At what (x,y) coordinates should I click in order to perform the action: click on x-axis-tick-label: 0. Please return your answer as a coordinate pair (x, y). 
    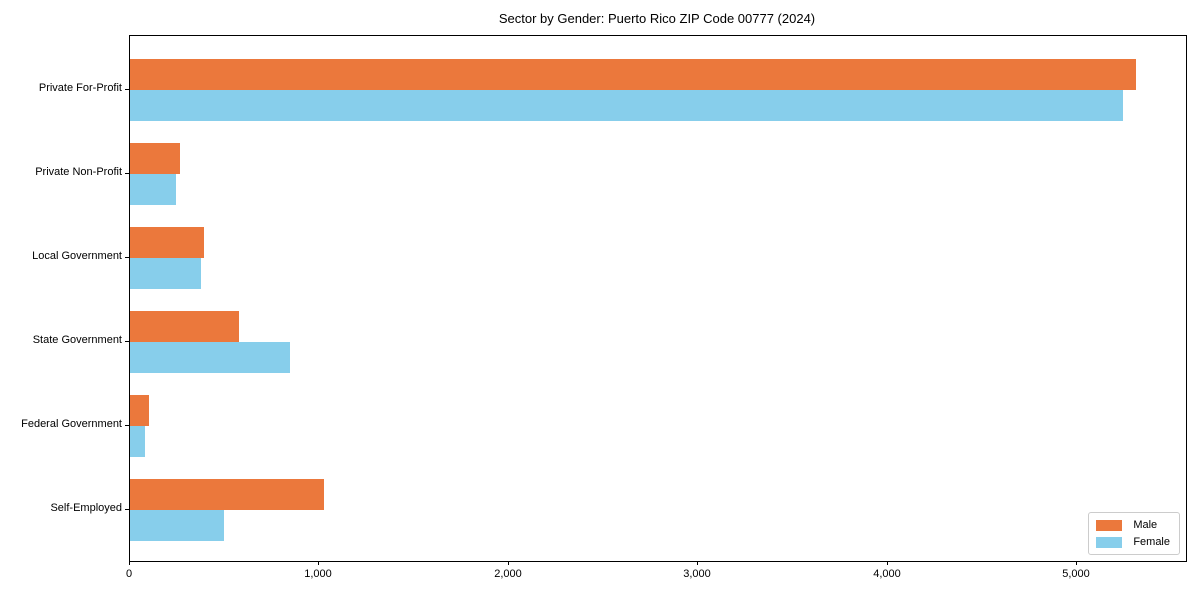
    Looking at the image, I should click on (129, 574).